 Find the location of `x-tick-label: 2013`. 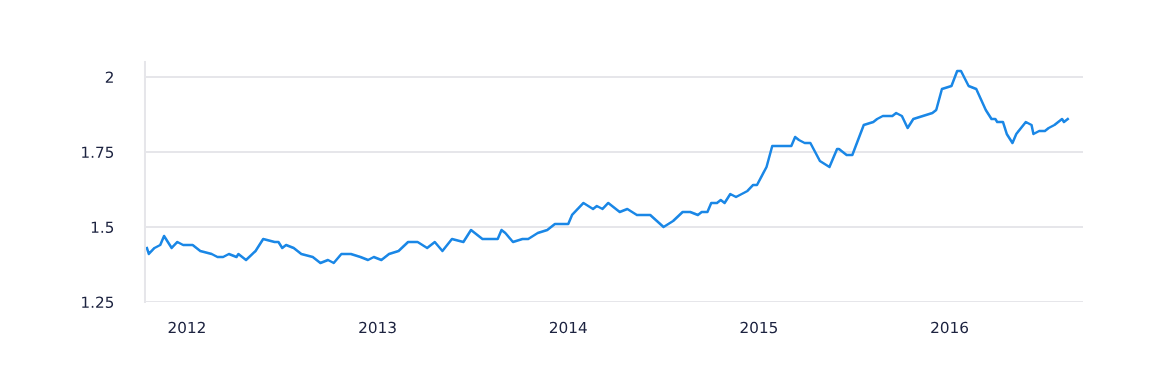

x-tick-label: 2013 is located at coordinates (377, 327).